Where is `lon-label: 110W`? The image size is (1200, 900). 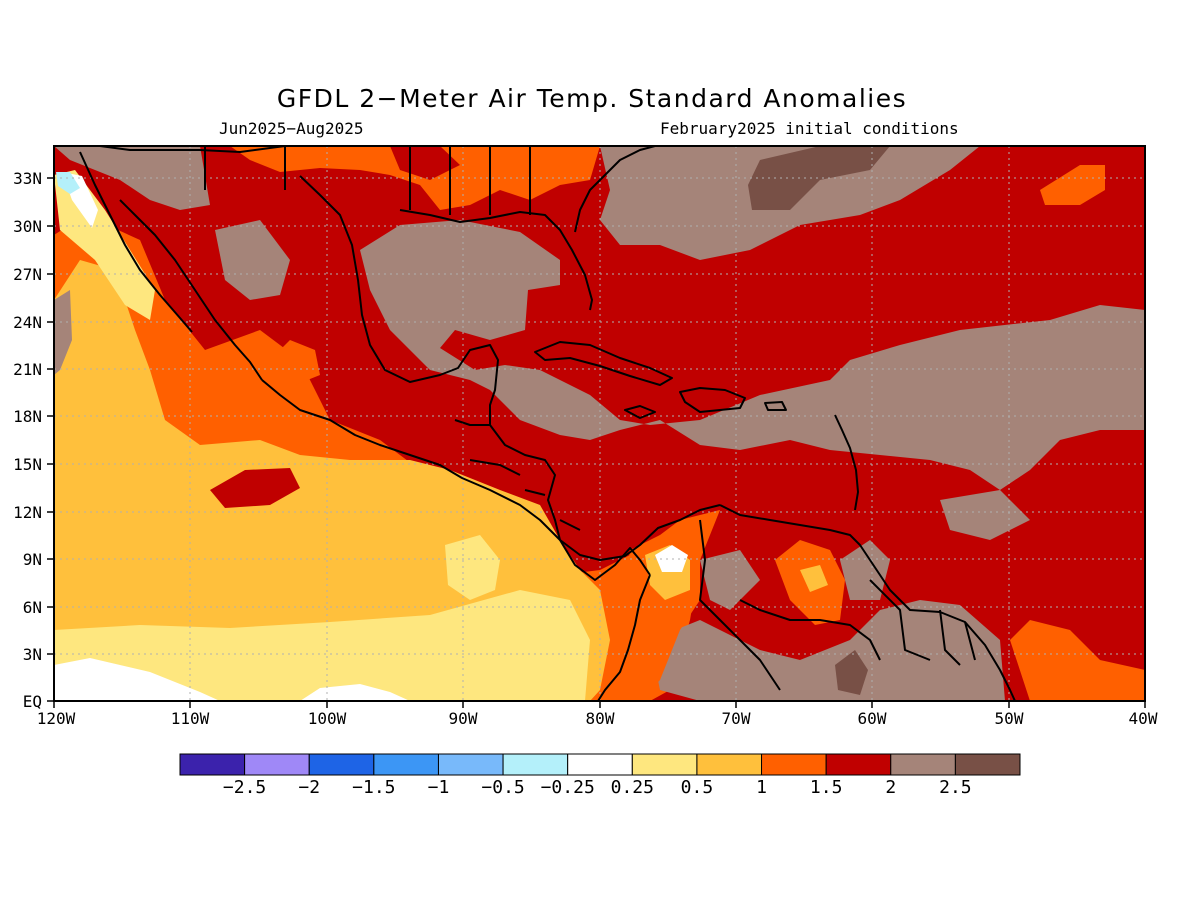
lon-label: 110W is located at coordinates (190, 718).